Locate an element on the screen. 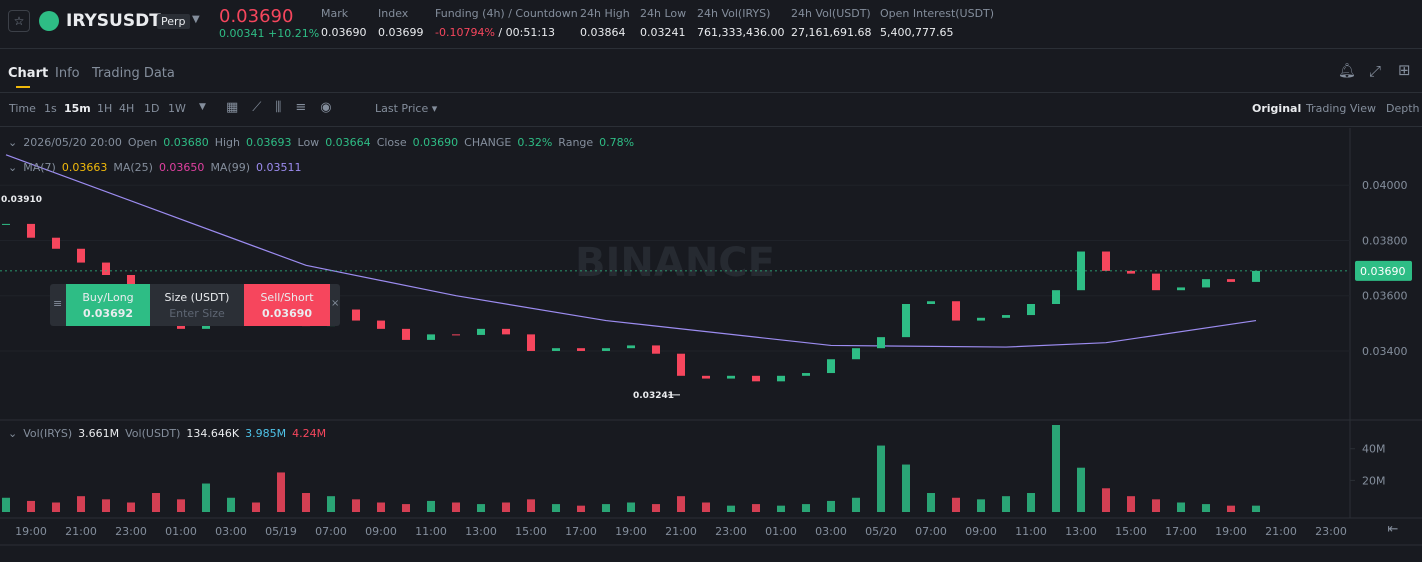 Image resolution: width=1422 pixels, height=562 pixels. vol-value: 134.646K is located at coordinates (213, 433).